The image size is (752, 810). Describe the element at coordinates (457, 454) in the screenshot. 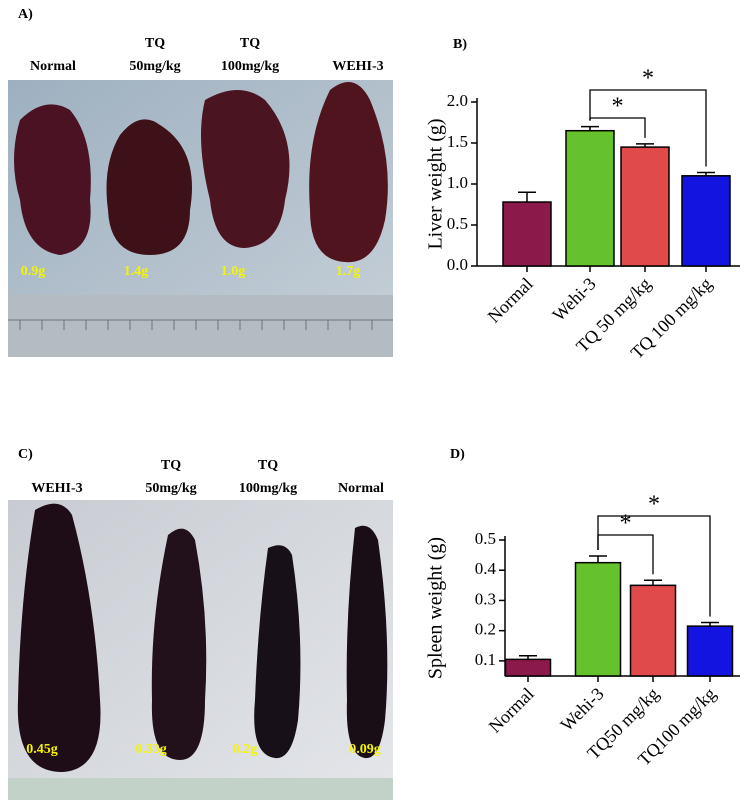

I see `panel-label: D)` at that location.